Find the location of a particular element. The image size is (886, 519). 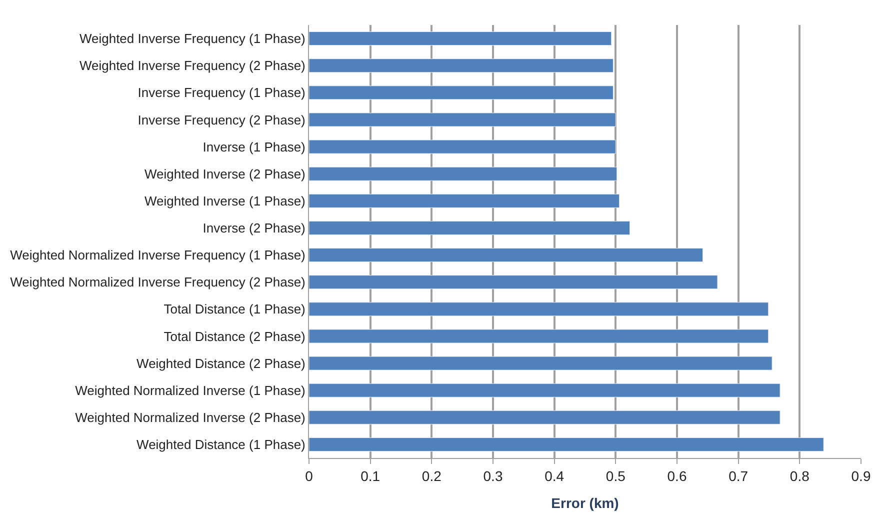

x-tick-label: 0.7 is located at coordinates (738, 476).